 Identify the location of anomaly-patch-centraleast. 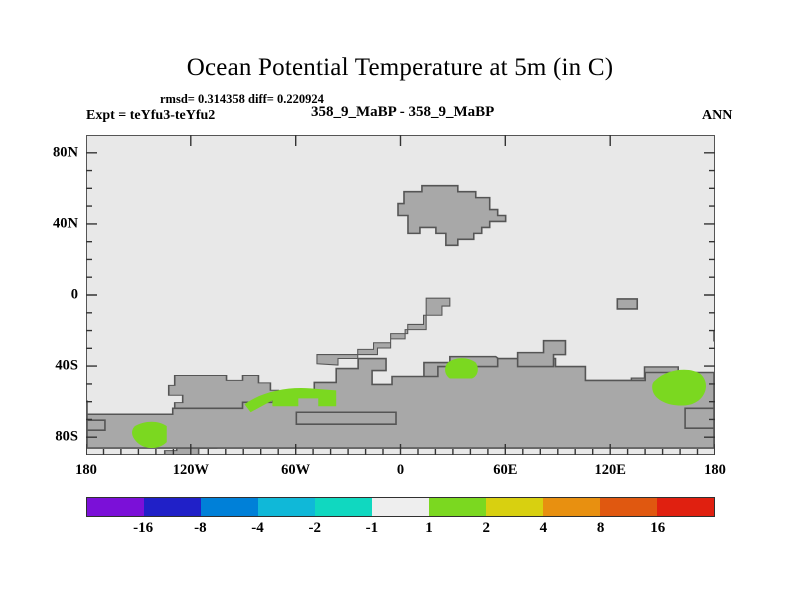
(461, 368).